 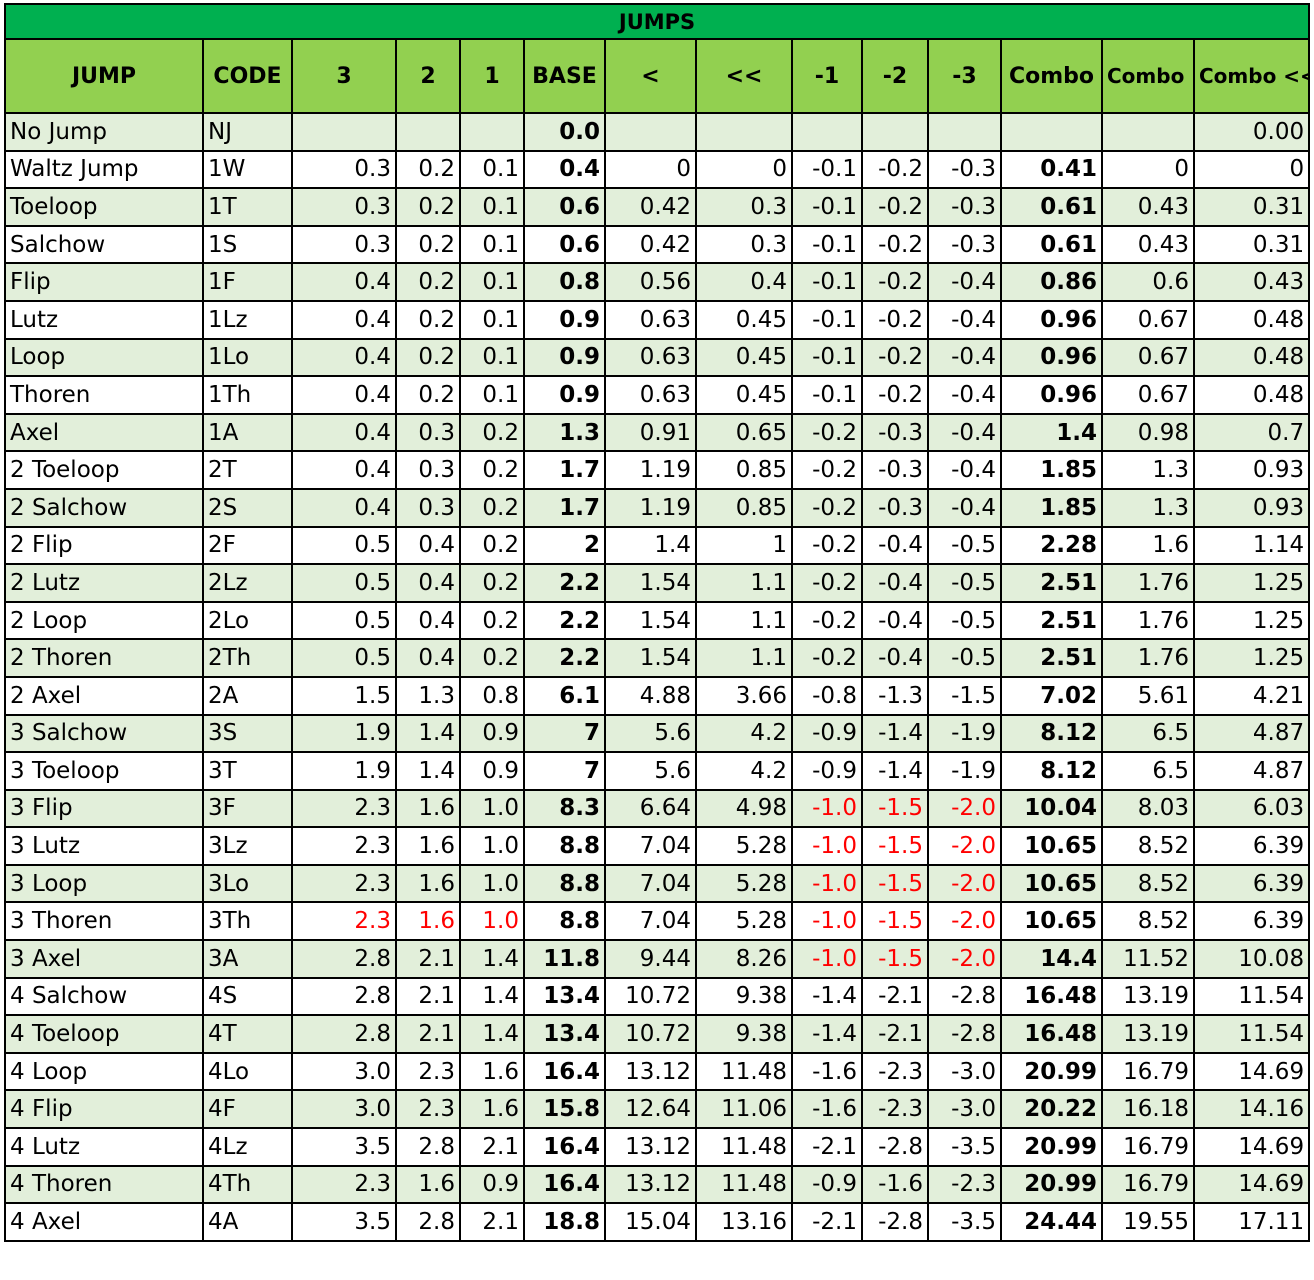 What do you see at coordinates (1051, 1184) in the screenshot?
I see `combo-value-cell: 20.99` at bounding box center [1051, 1184].